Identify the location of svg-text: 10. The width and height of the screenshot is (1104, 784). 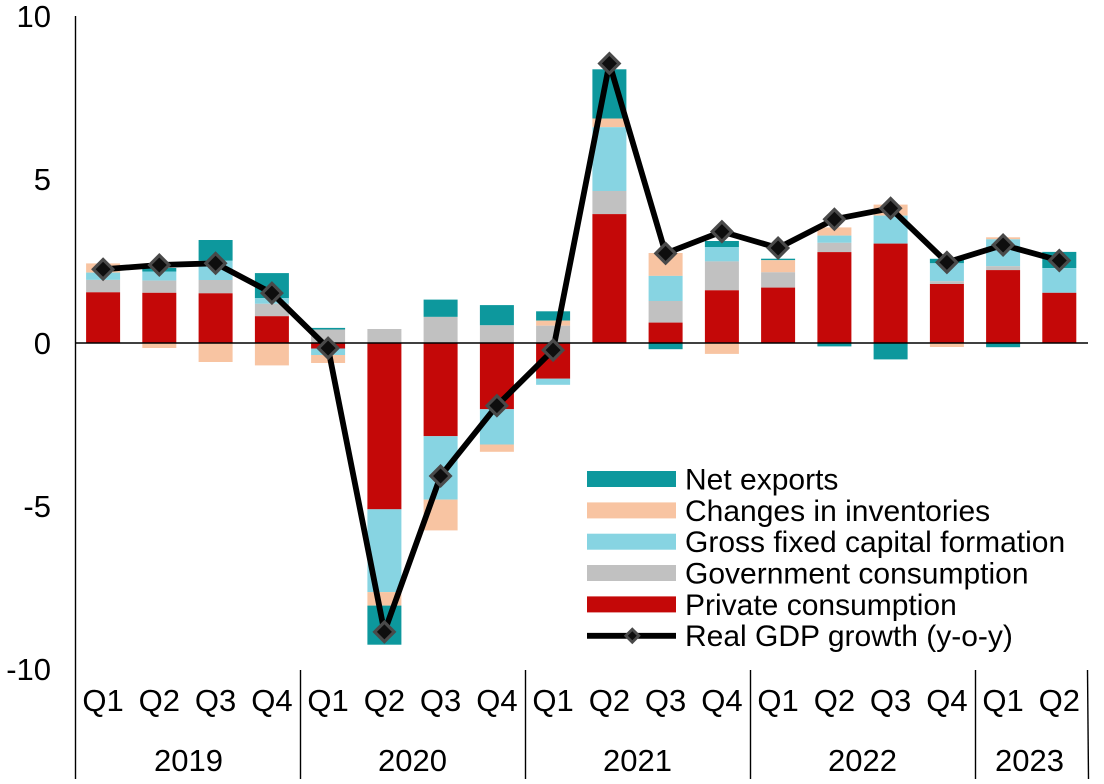
(34, 17).